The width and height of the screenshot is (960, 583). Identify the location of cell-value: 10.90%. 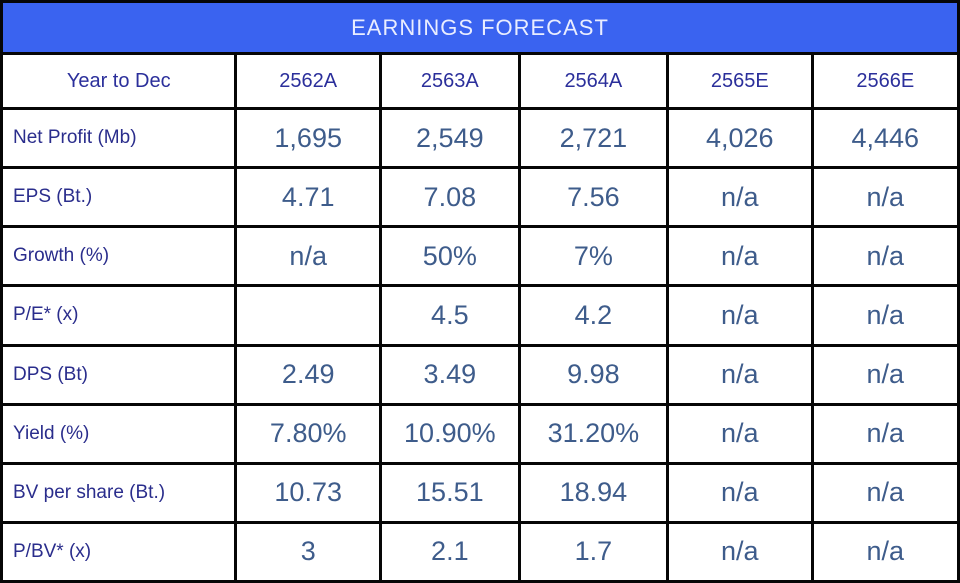
(449, 433).